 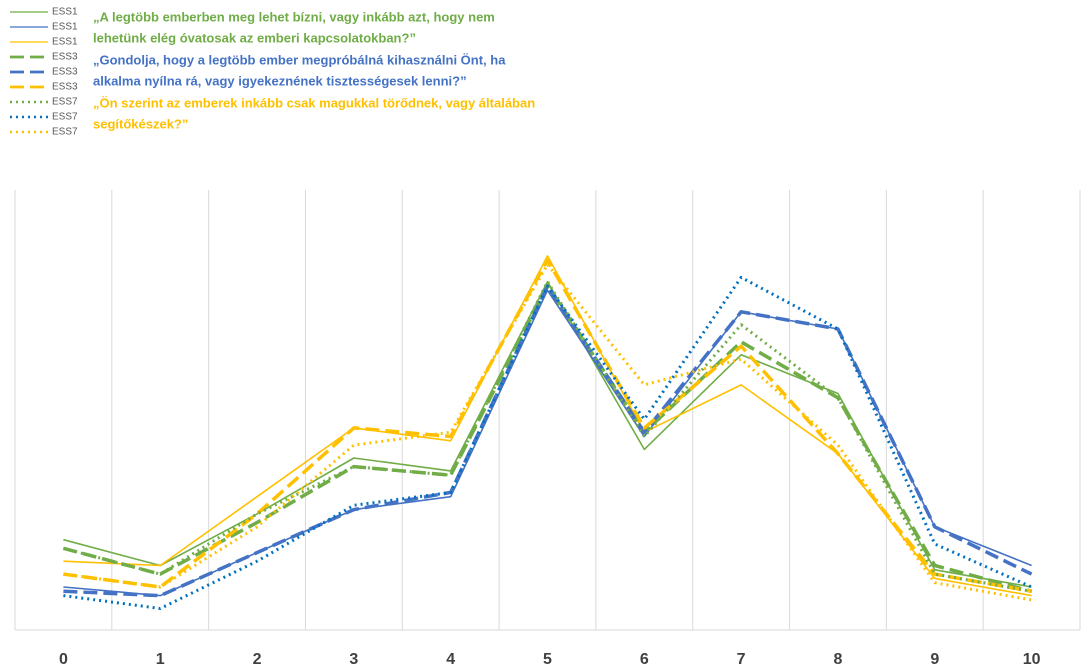 I want to click on x-tick-label: 1, so click(x=160, y=659).